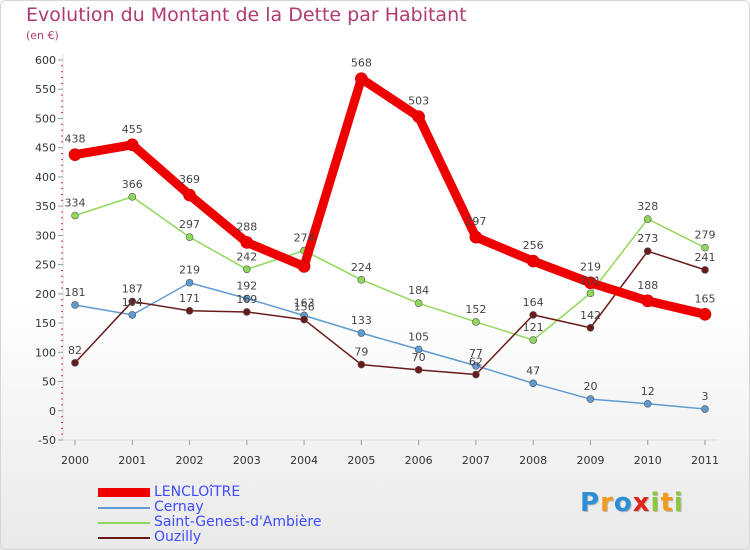 This screenshot has width=750, height=550. Describe the element at coordinates (45, 206) in the screenshot. I see `y-tick-label: 350` at that location.